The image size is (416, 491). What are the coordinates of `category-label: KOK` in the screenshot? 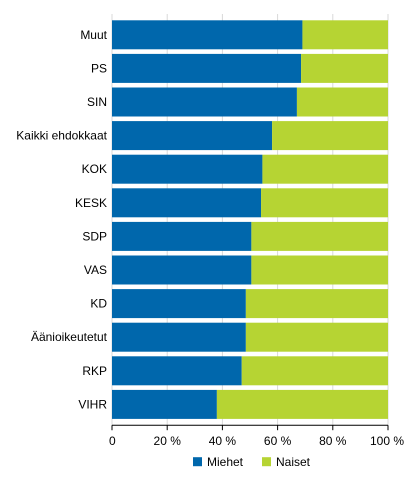 It's located at (94, 169).